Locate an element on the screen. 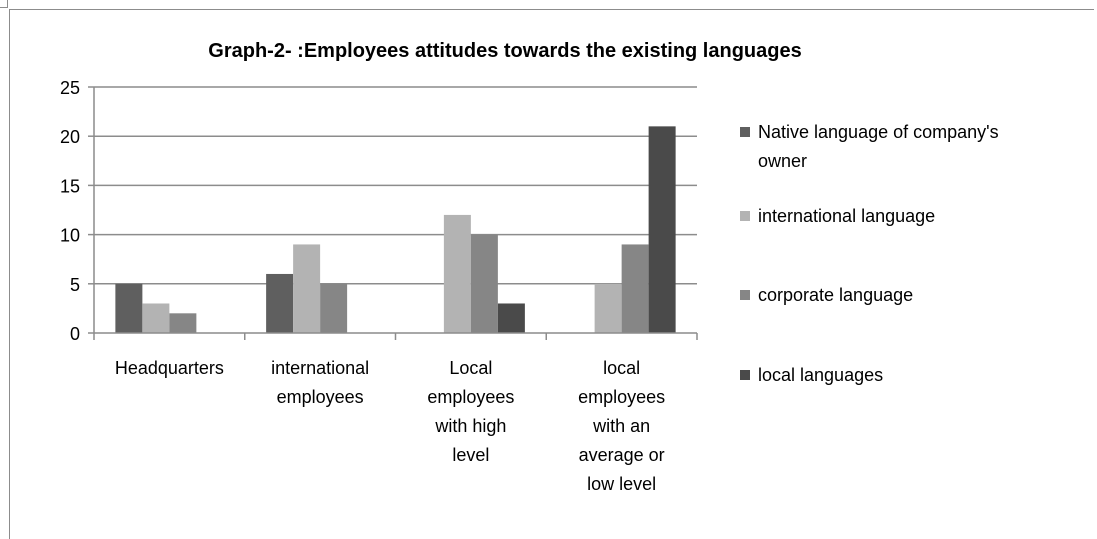  x-category-label: international is located at coordinates (320, 368).